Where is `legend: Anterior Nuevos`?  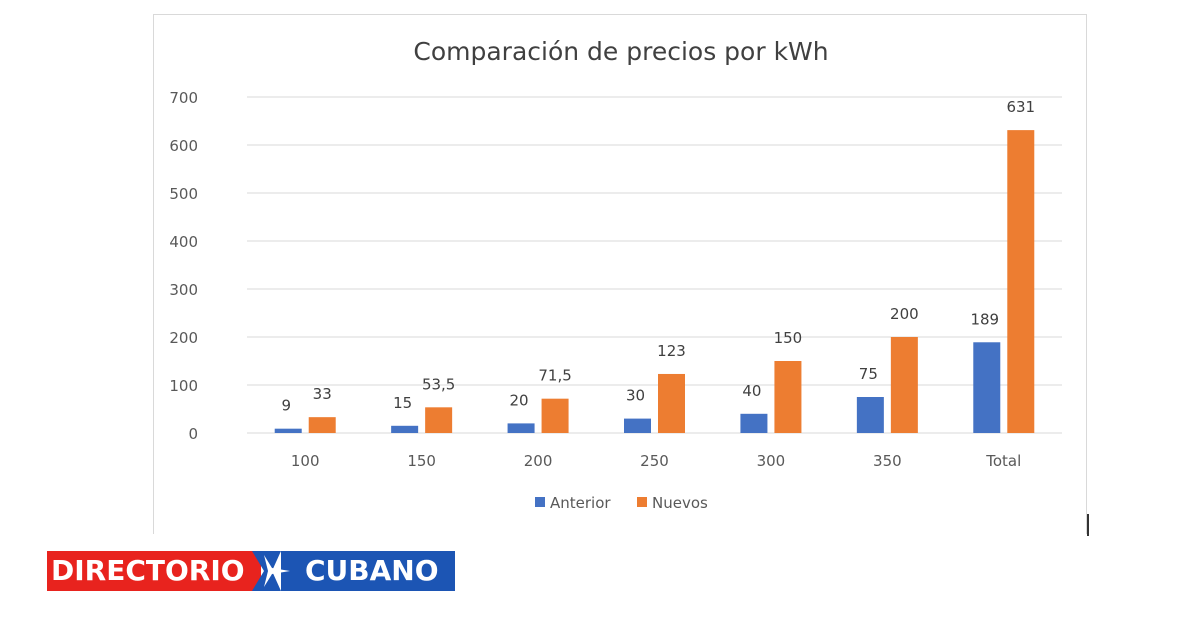 legend: Anterior Nuevos is located at coordinates (621, 503).